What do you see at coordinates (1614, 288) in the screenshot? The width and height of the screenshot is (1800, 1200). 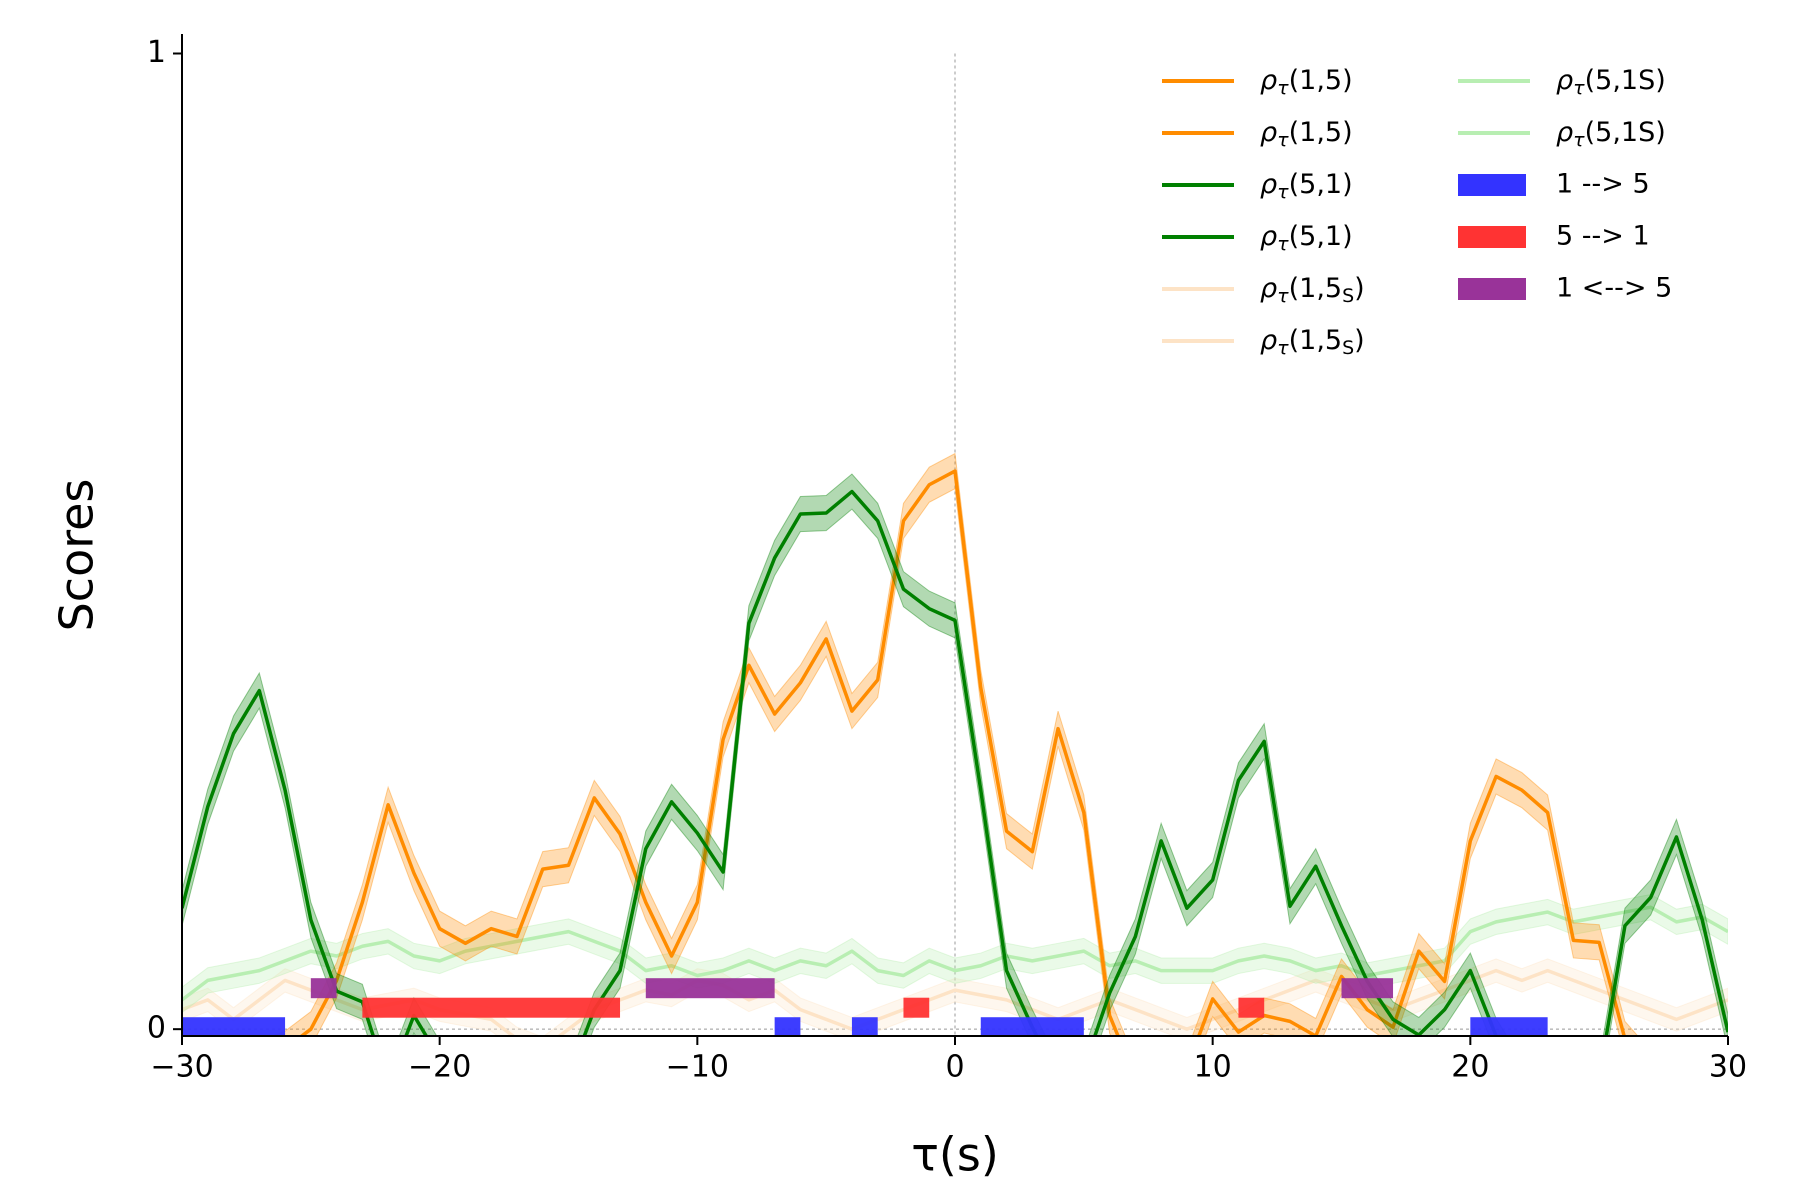 I see `legend-label: 1 <--> 5` at bounding box center [1614, 288].